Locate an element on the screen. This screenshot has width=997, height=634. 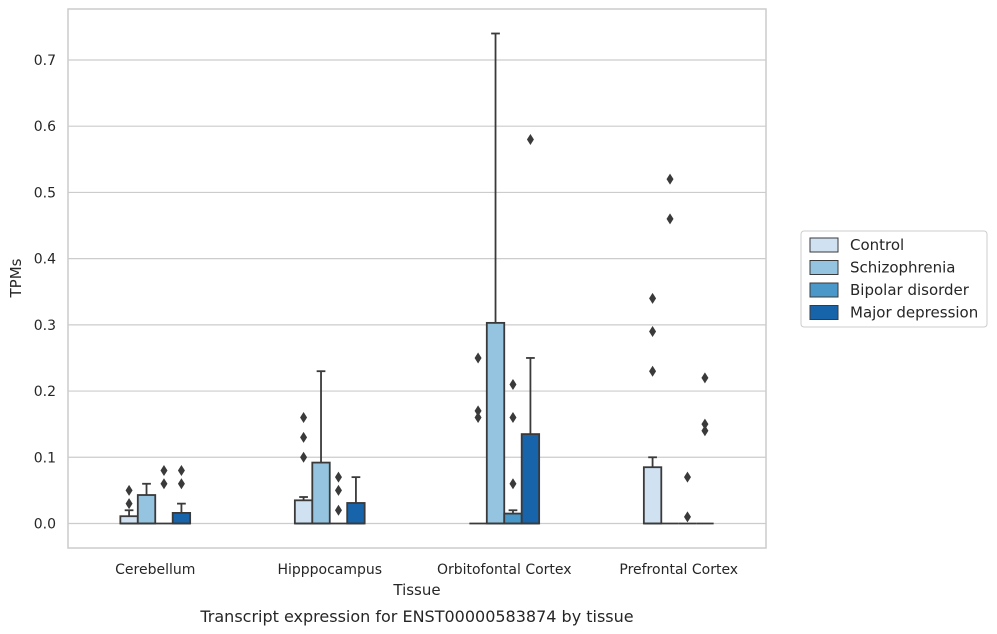
y-tick-label: 0.3 is located at coordinates (45, 326).